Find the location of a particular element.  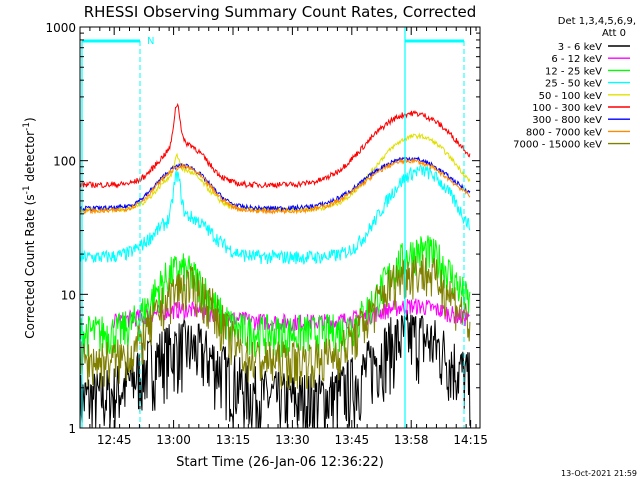

y-axis-label: Corrected Count Rate (s-1 detector-1) is located at coordinates (29, 227).